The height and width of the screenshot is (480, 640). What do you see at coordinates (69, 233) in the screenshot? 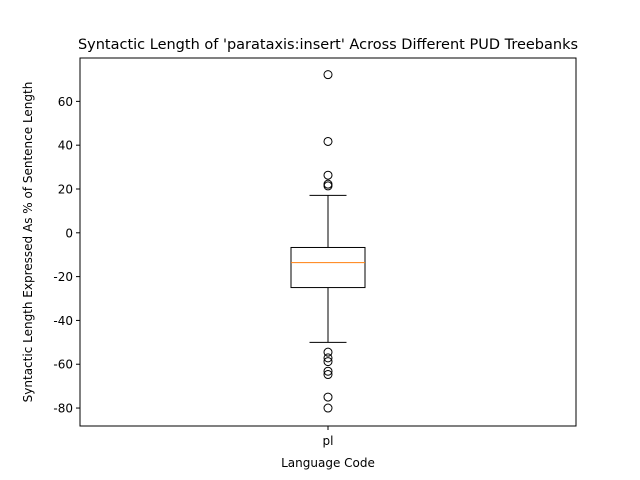
I see `y-tick-label: 0` at bounding box center [69, 233].